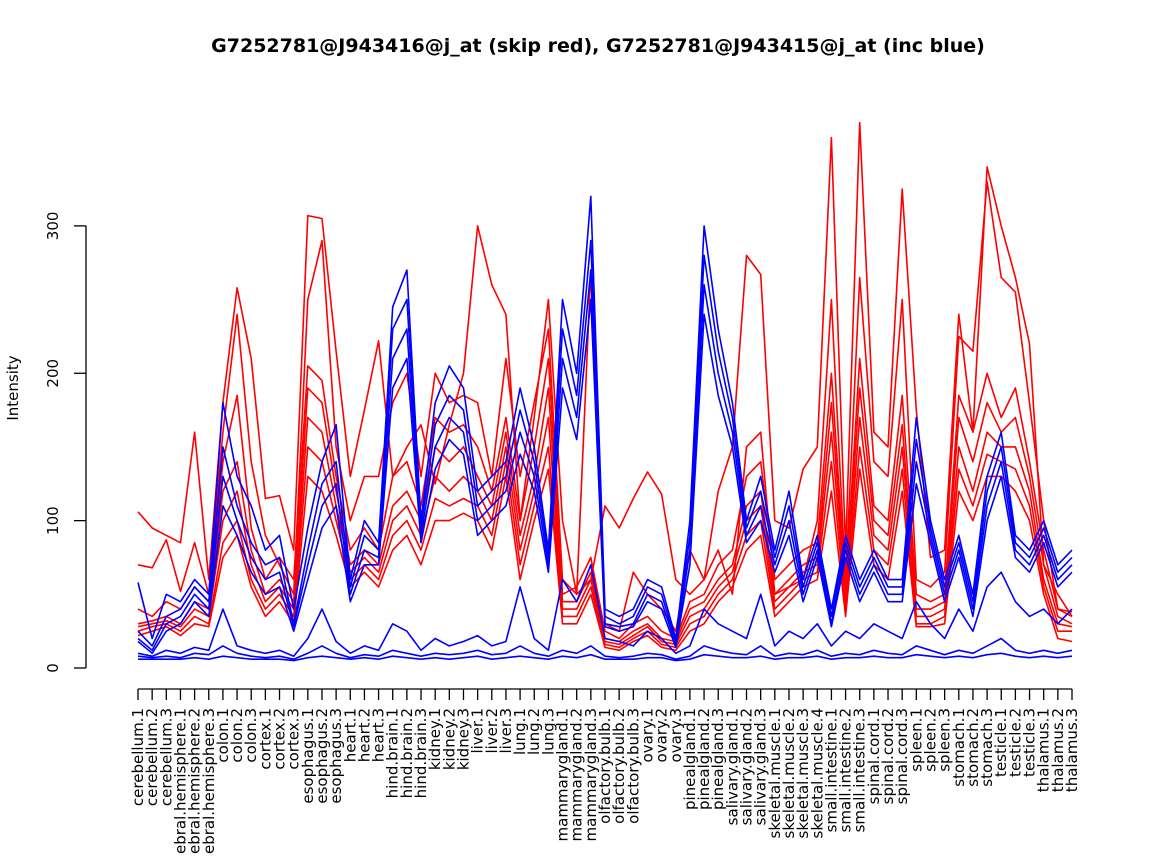  What do you see at coordinates (676, 735) in the screenshot?
I see `x-tick-label: ovary.3` at bounding box center [676, 735].